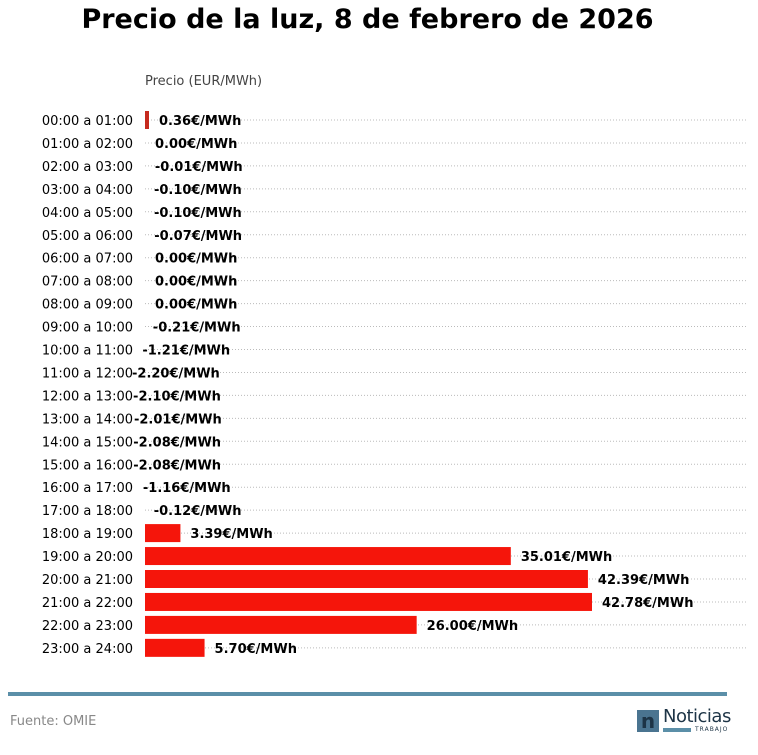 This screenshot has height=755, width=758. I want to click on logo-text: Noticias, so click(697, 716).